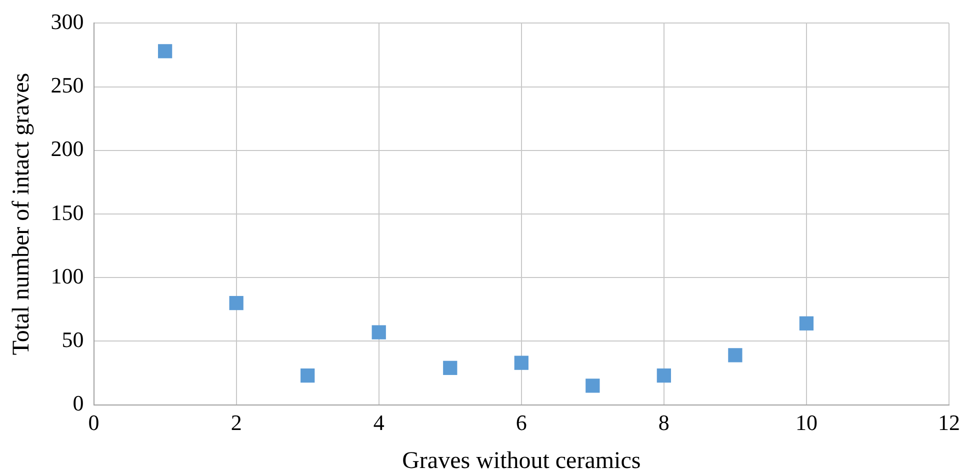  Describe the element at coordinates (949, 422) in the screenshot. I see `x-tick-label: 12` at that location.